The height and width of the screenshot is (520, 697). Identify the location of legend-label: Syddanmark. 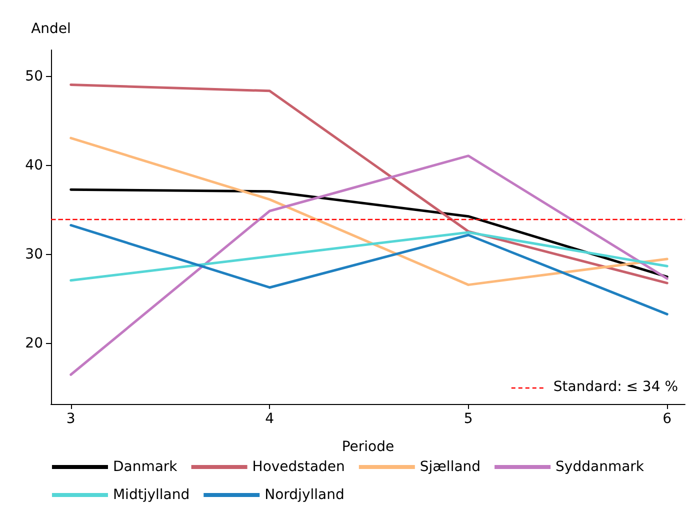
(600, 467).